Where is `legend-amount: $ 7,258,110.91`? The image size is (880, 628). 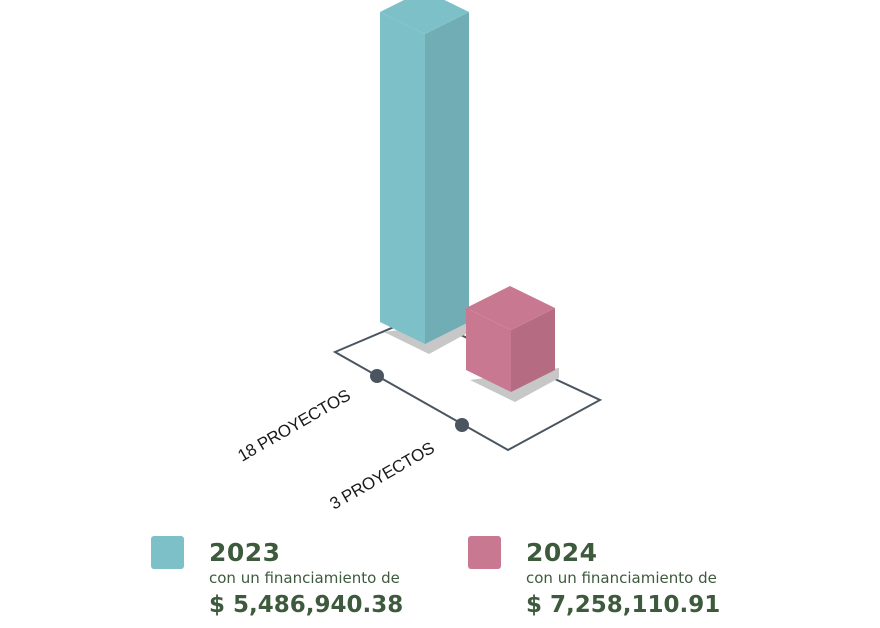 legend-amount: $ 7,258,110.91 is located at coordinates (623, 605).